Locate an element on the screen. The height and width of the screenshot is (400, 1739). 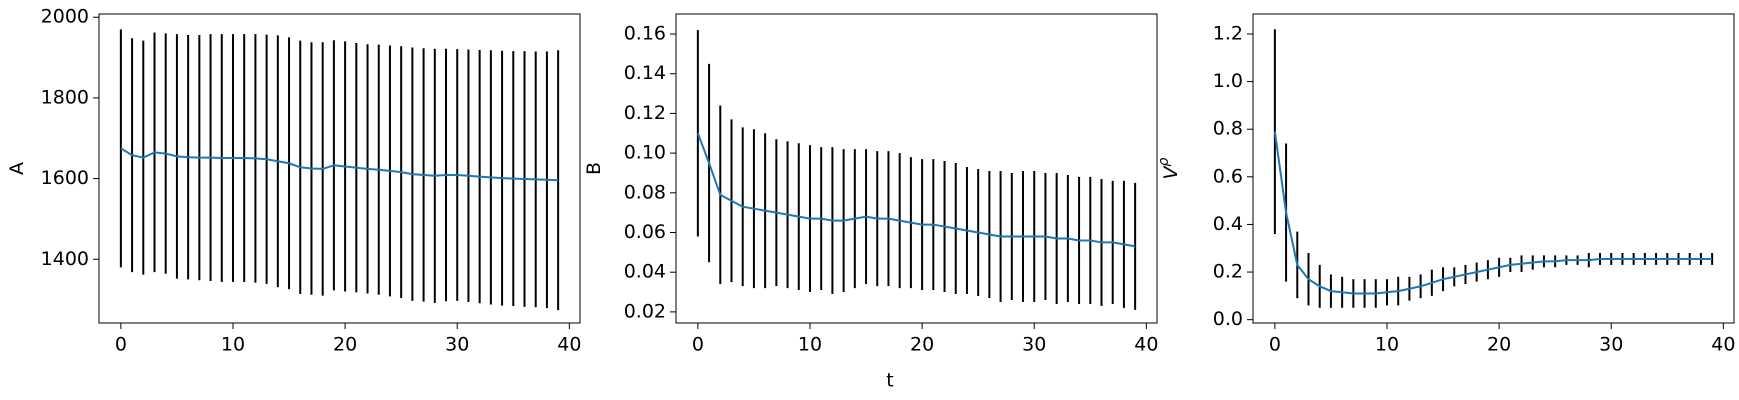
y-tick-label: 1.0 is located at coordinates (1228, 81).